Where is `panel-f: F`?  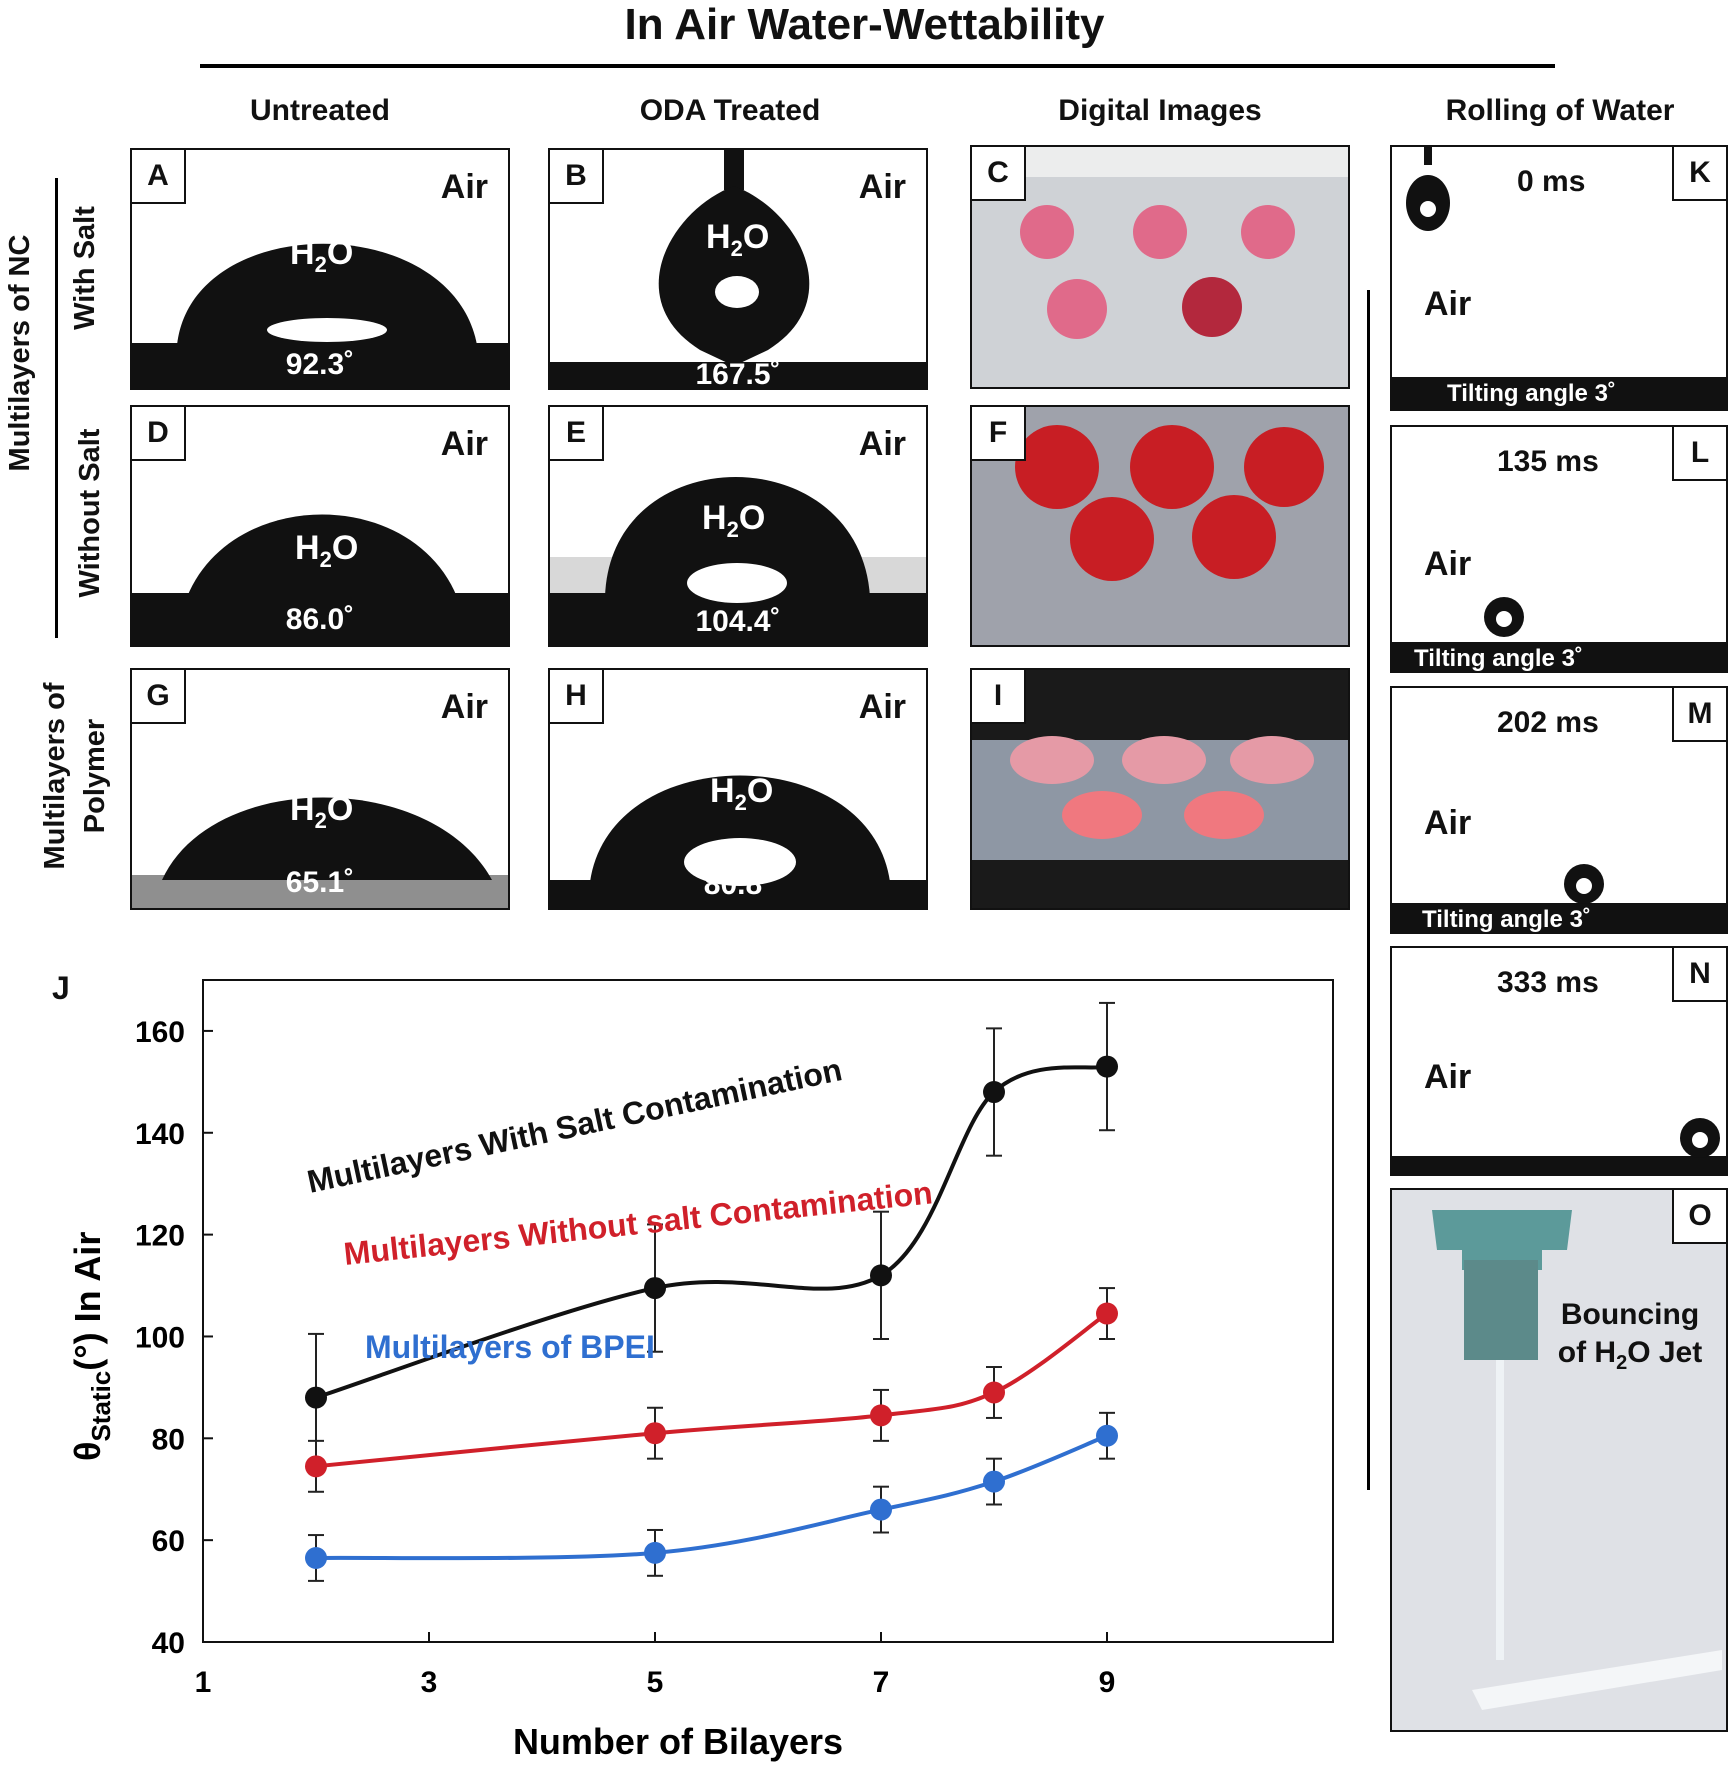 panel-f: F is located at coordinates (1160, 526).